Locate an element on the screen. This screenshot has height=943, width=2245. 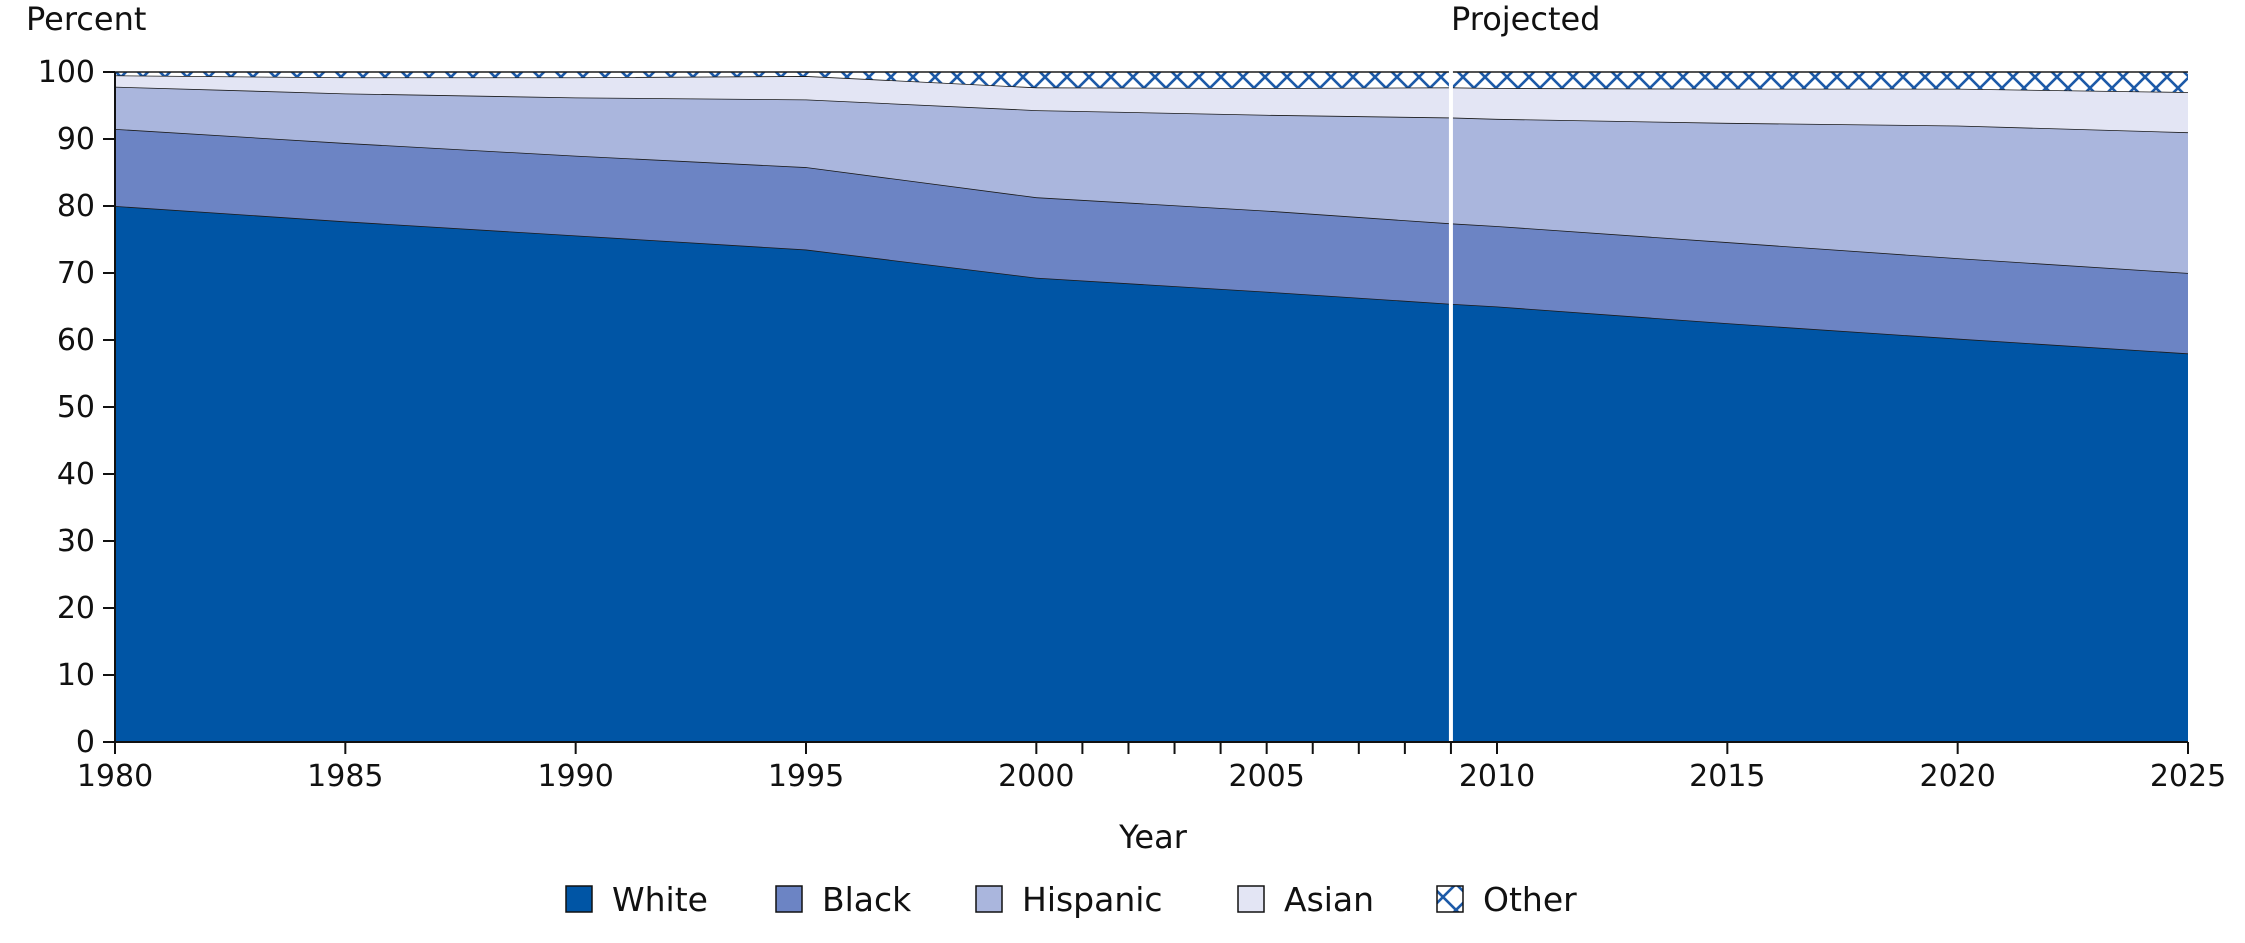
y-tick-label: 30 is located at coordinates (76, 541).